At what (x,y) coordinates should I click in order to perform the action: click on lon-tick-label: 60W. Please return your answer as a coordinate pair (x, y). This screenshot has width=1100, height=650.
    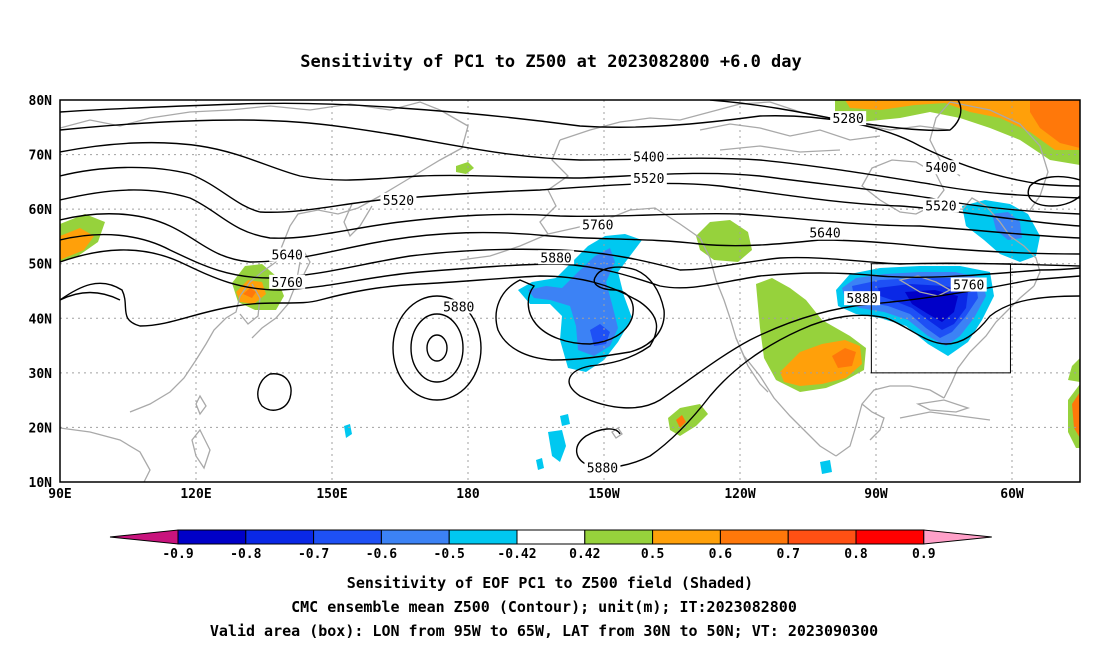
    Looking at the image, I should click on (1012, 494).